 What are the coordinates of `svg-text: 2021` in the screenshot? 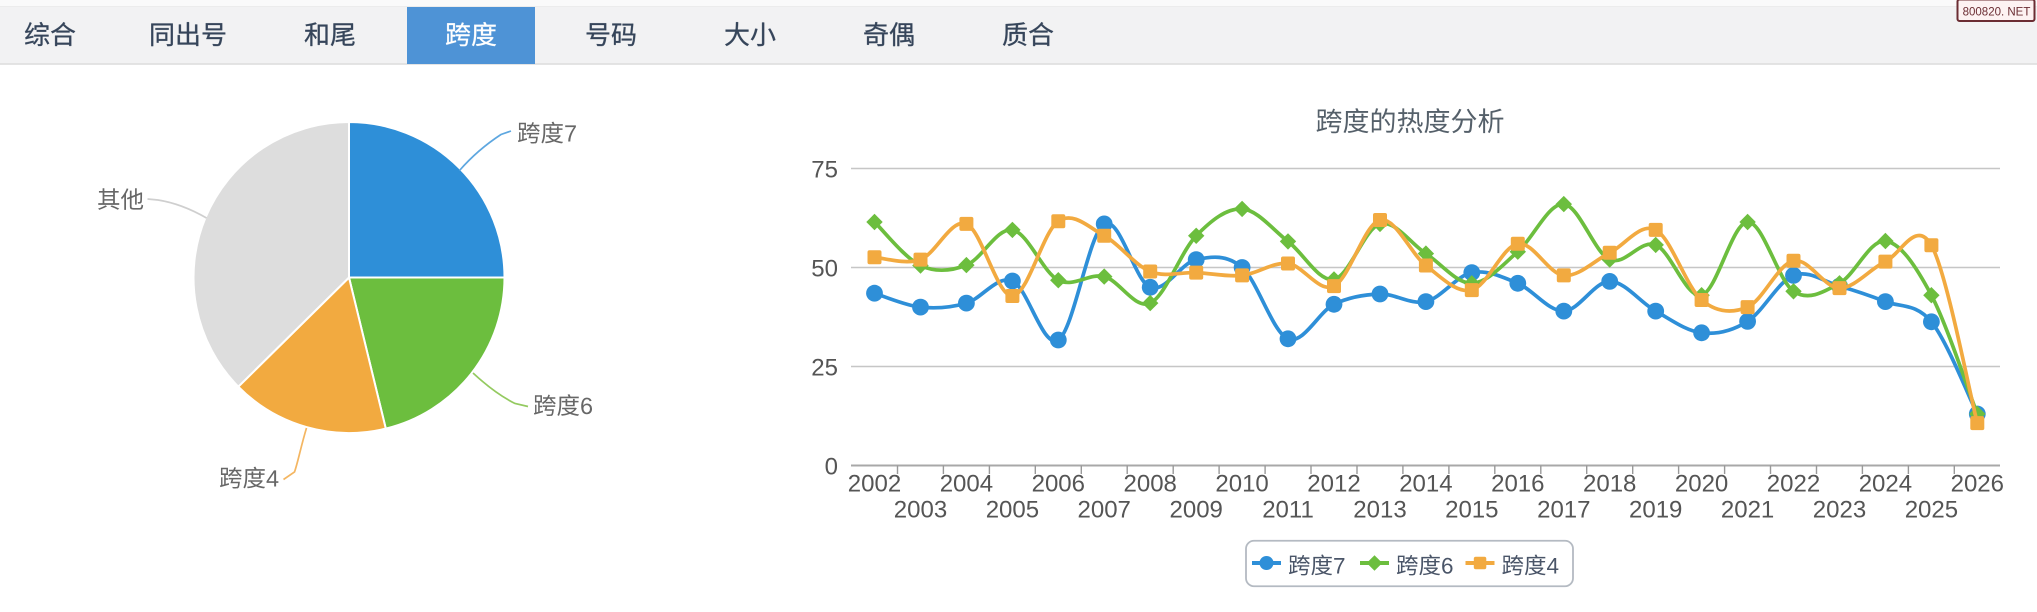 It's located at (1747, 510).